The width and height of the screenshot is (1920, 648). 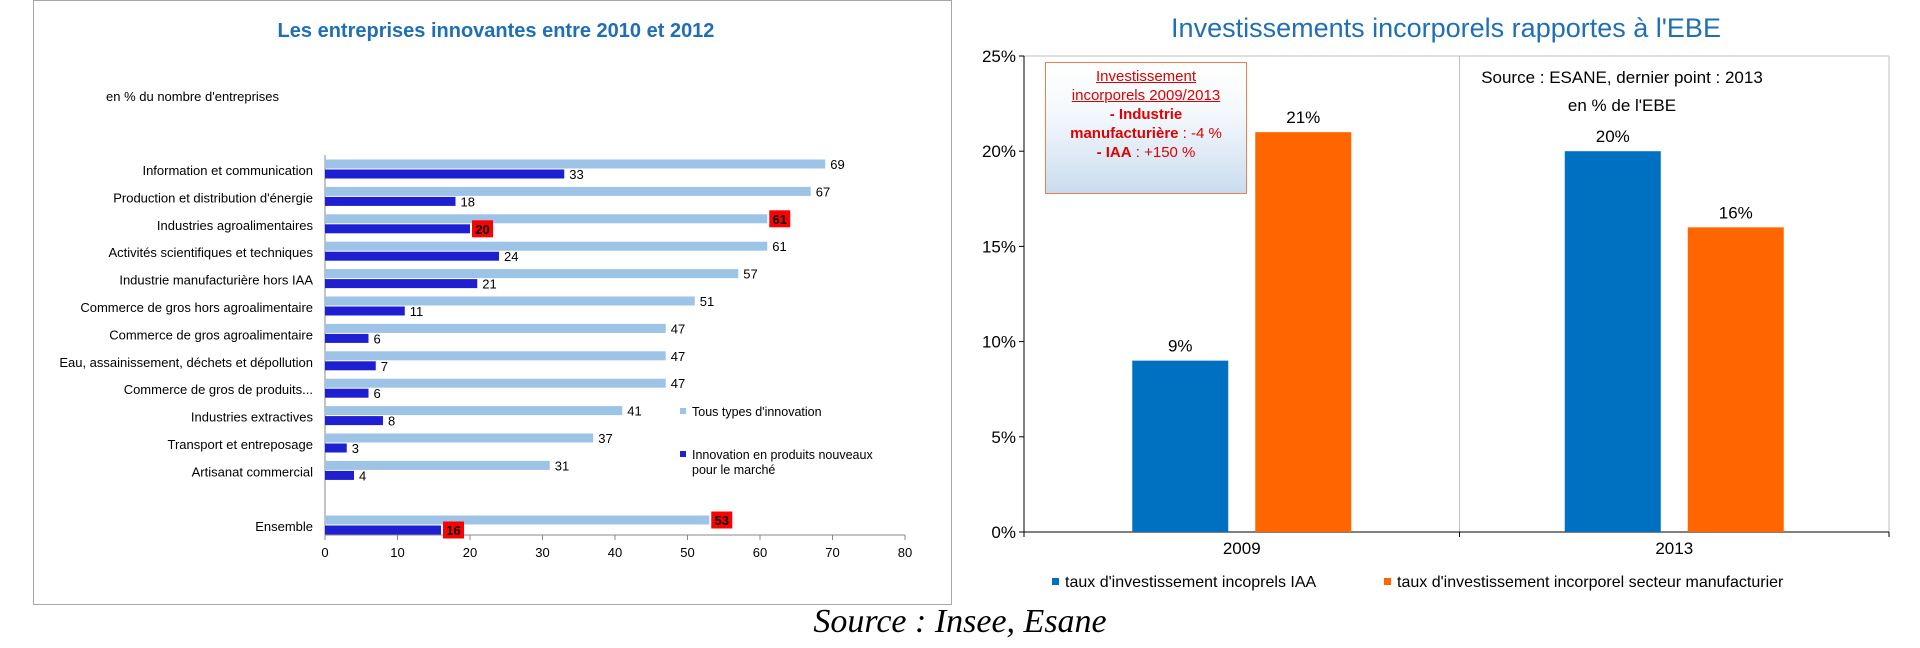 I want to click on data-label: 21, so click(x=489, y=284).